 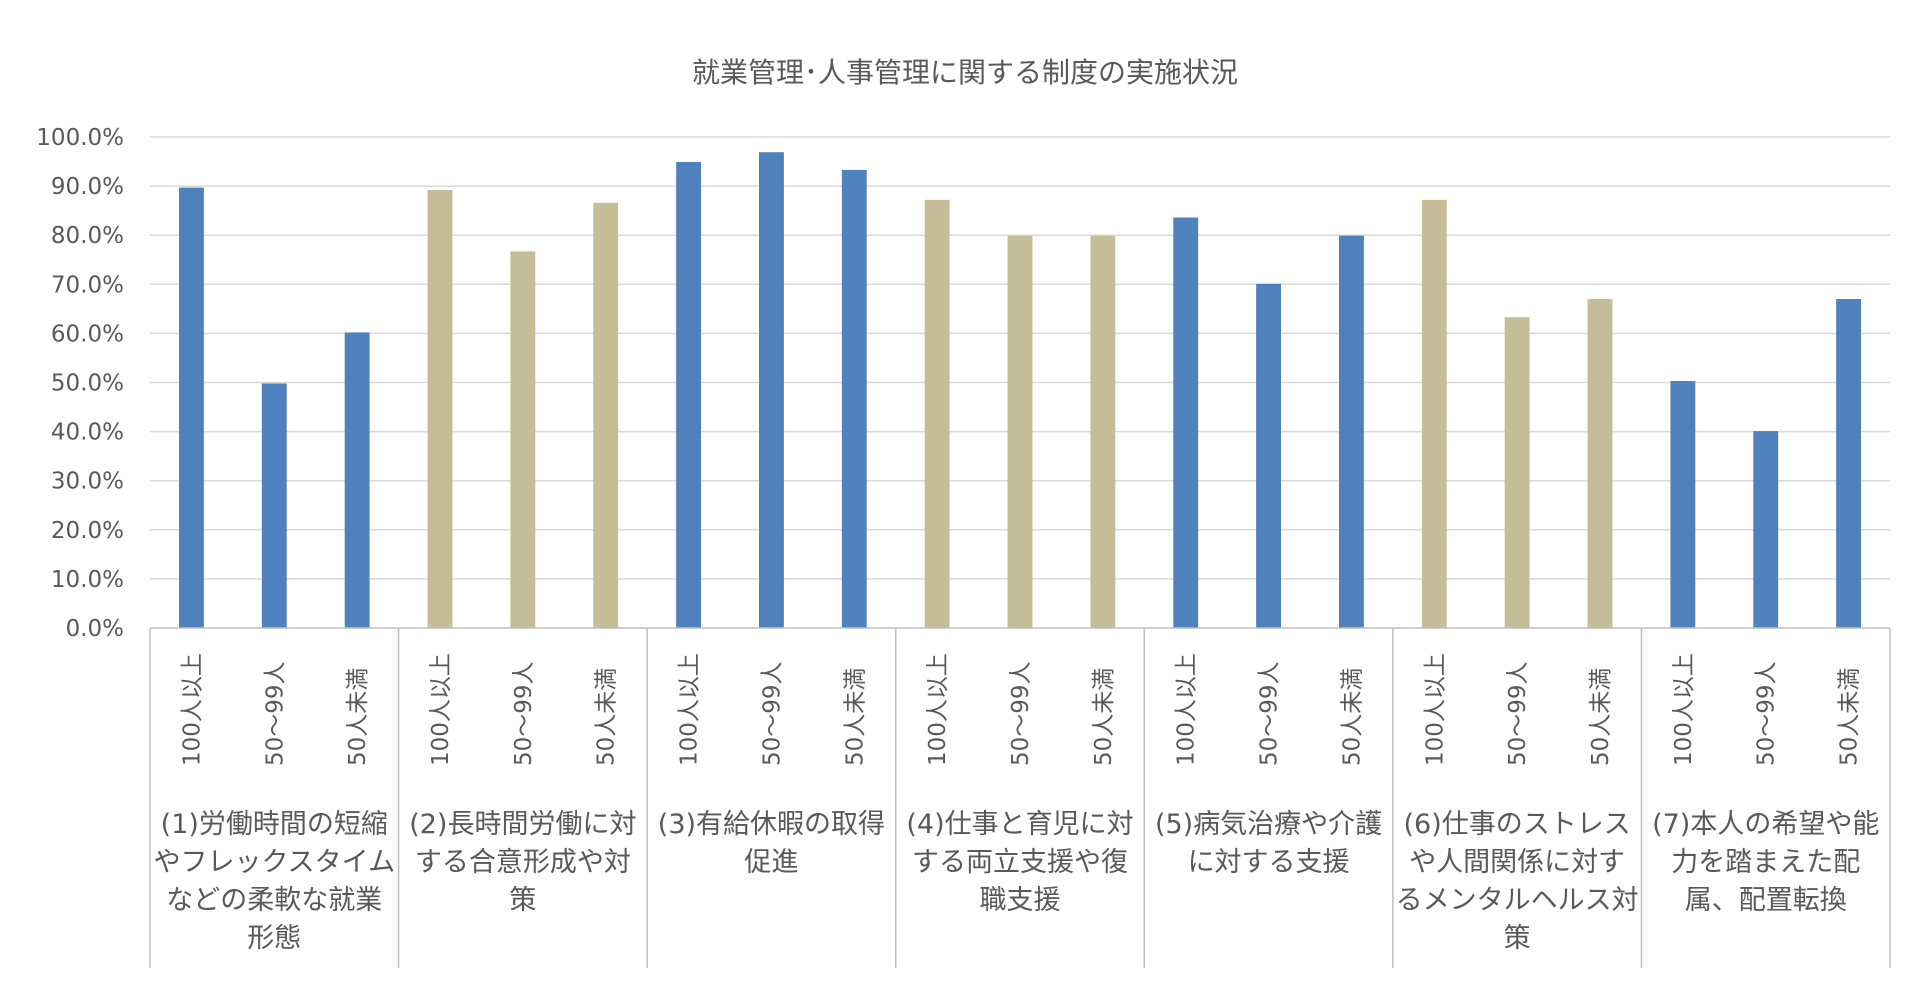 What do you see at coordinates (523, 862) in the screenshot?
I see `group-label-line: する合意形成や対` at bounding box center [523, 862].